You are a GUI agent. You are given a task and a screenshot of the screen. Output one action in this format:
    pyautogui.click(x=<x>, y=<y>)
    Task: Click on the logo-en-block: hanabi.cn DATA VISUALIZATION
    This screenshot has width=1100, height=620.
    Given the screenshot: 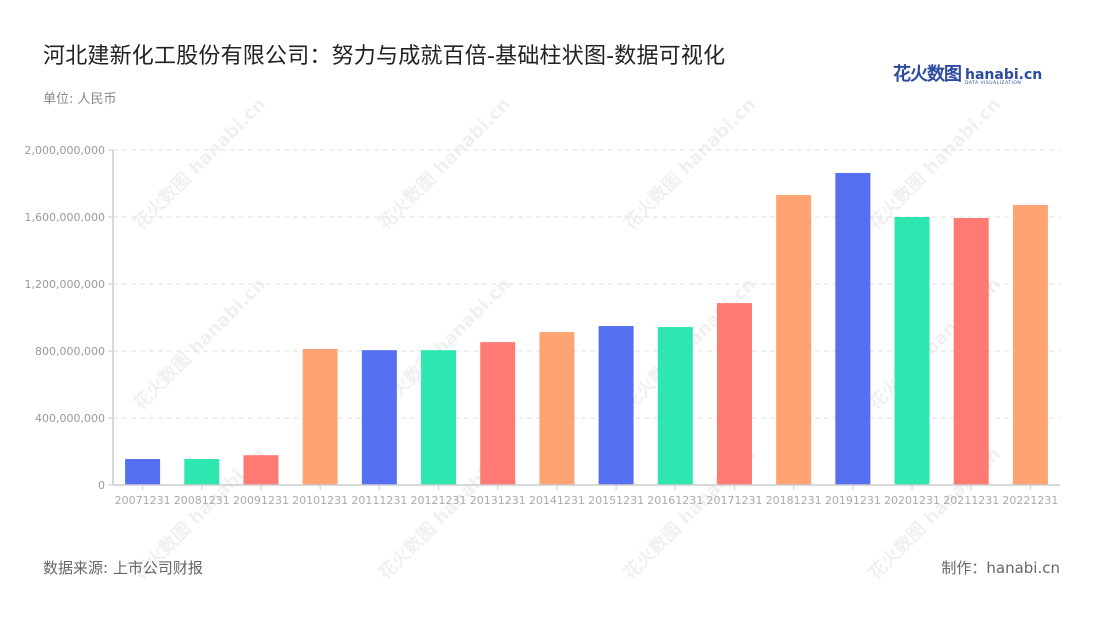 What is the action you would take?
    pyautogui.click(x=1003, y=77)
    